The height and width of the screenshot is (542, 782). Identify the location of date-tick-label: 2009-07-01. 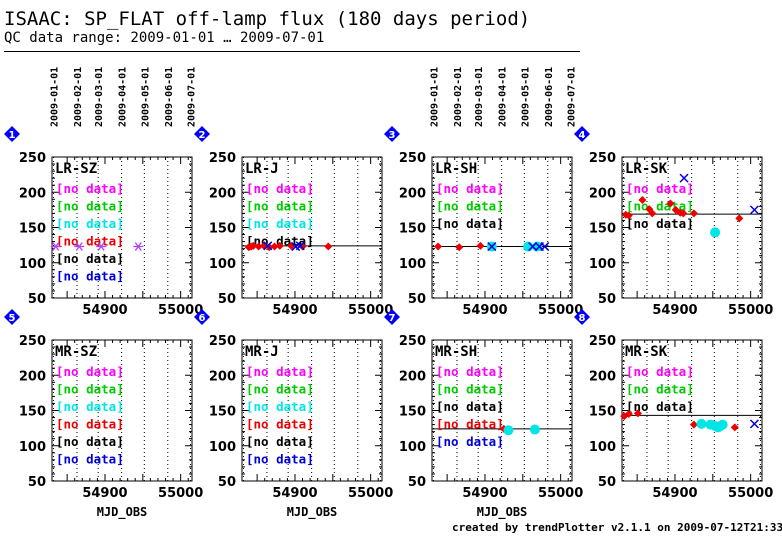
(571, 97).